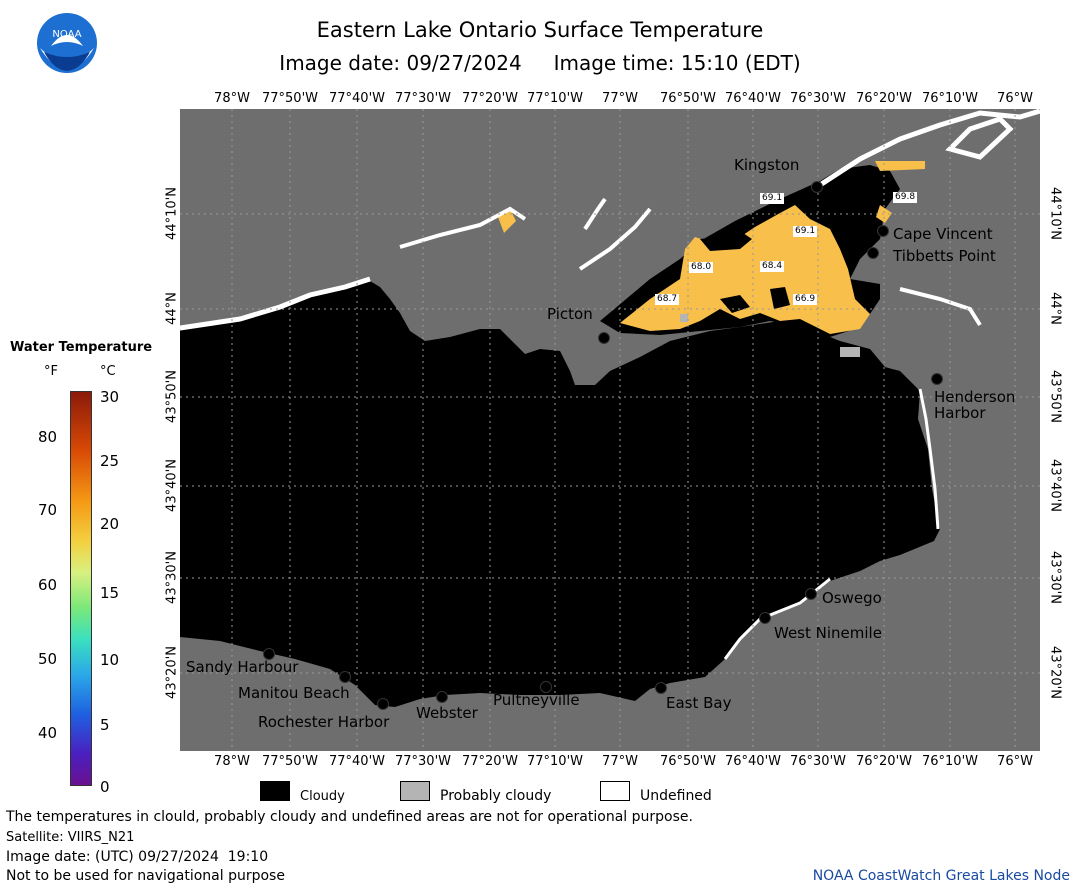 The height and width of the screenshot is (892, 1080). I want to click on logo-text: NOAA, so click(66, 34).